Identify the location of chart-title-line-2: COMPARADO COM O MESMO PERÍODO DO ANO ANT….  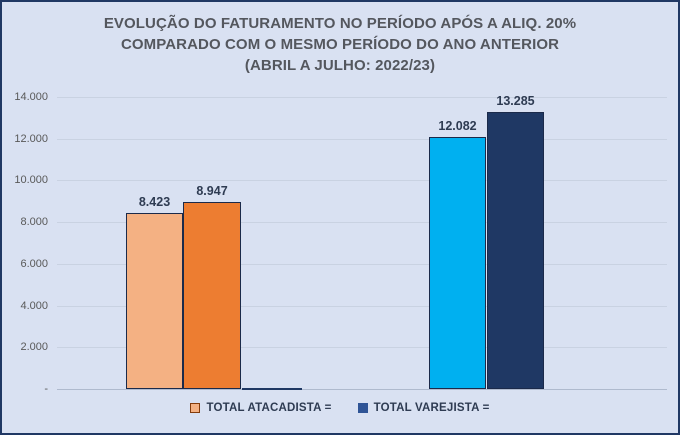
(340, 44).